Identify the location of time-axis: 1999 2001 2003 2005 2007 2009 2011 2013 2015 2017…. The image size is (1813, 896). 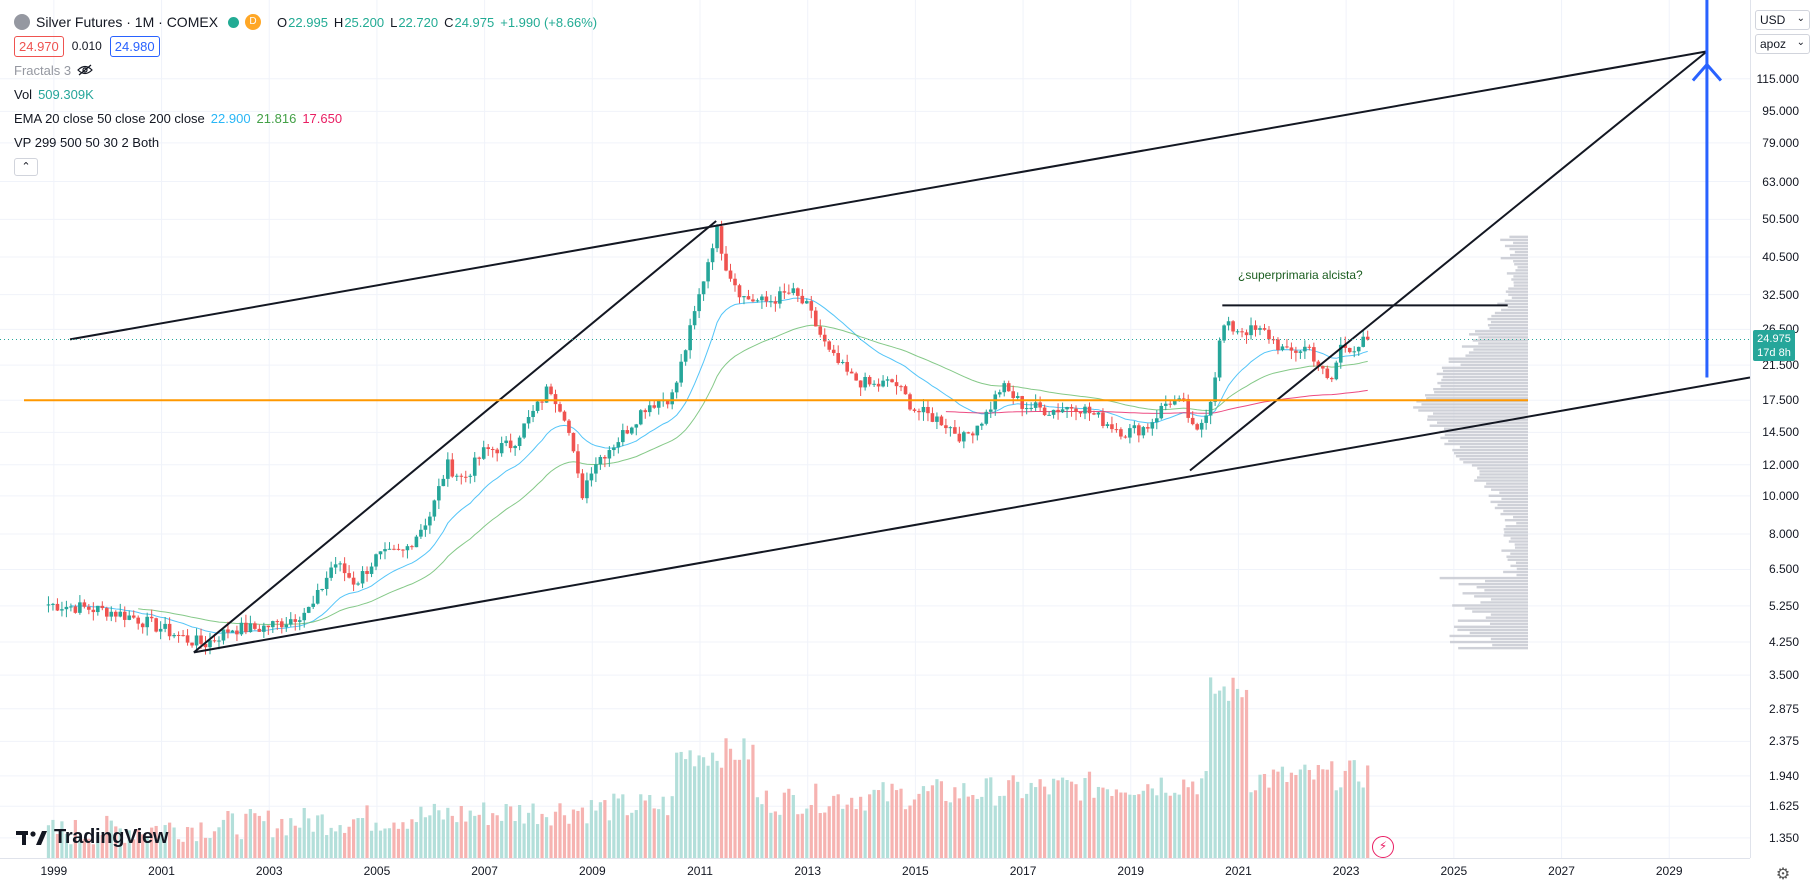
(875, 877).